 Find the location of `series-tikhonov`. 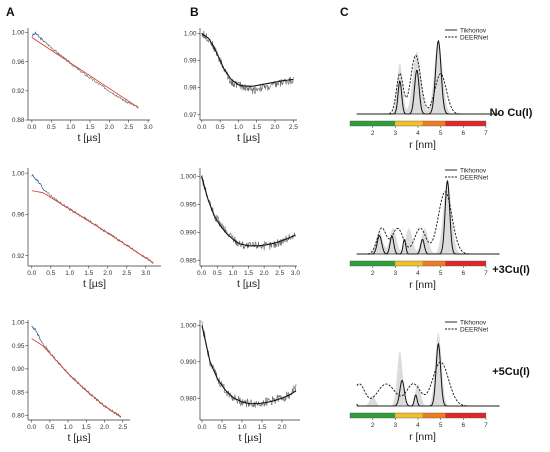

series-tikhonov is located at coordinates (428, 374).